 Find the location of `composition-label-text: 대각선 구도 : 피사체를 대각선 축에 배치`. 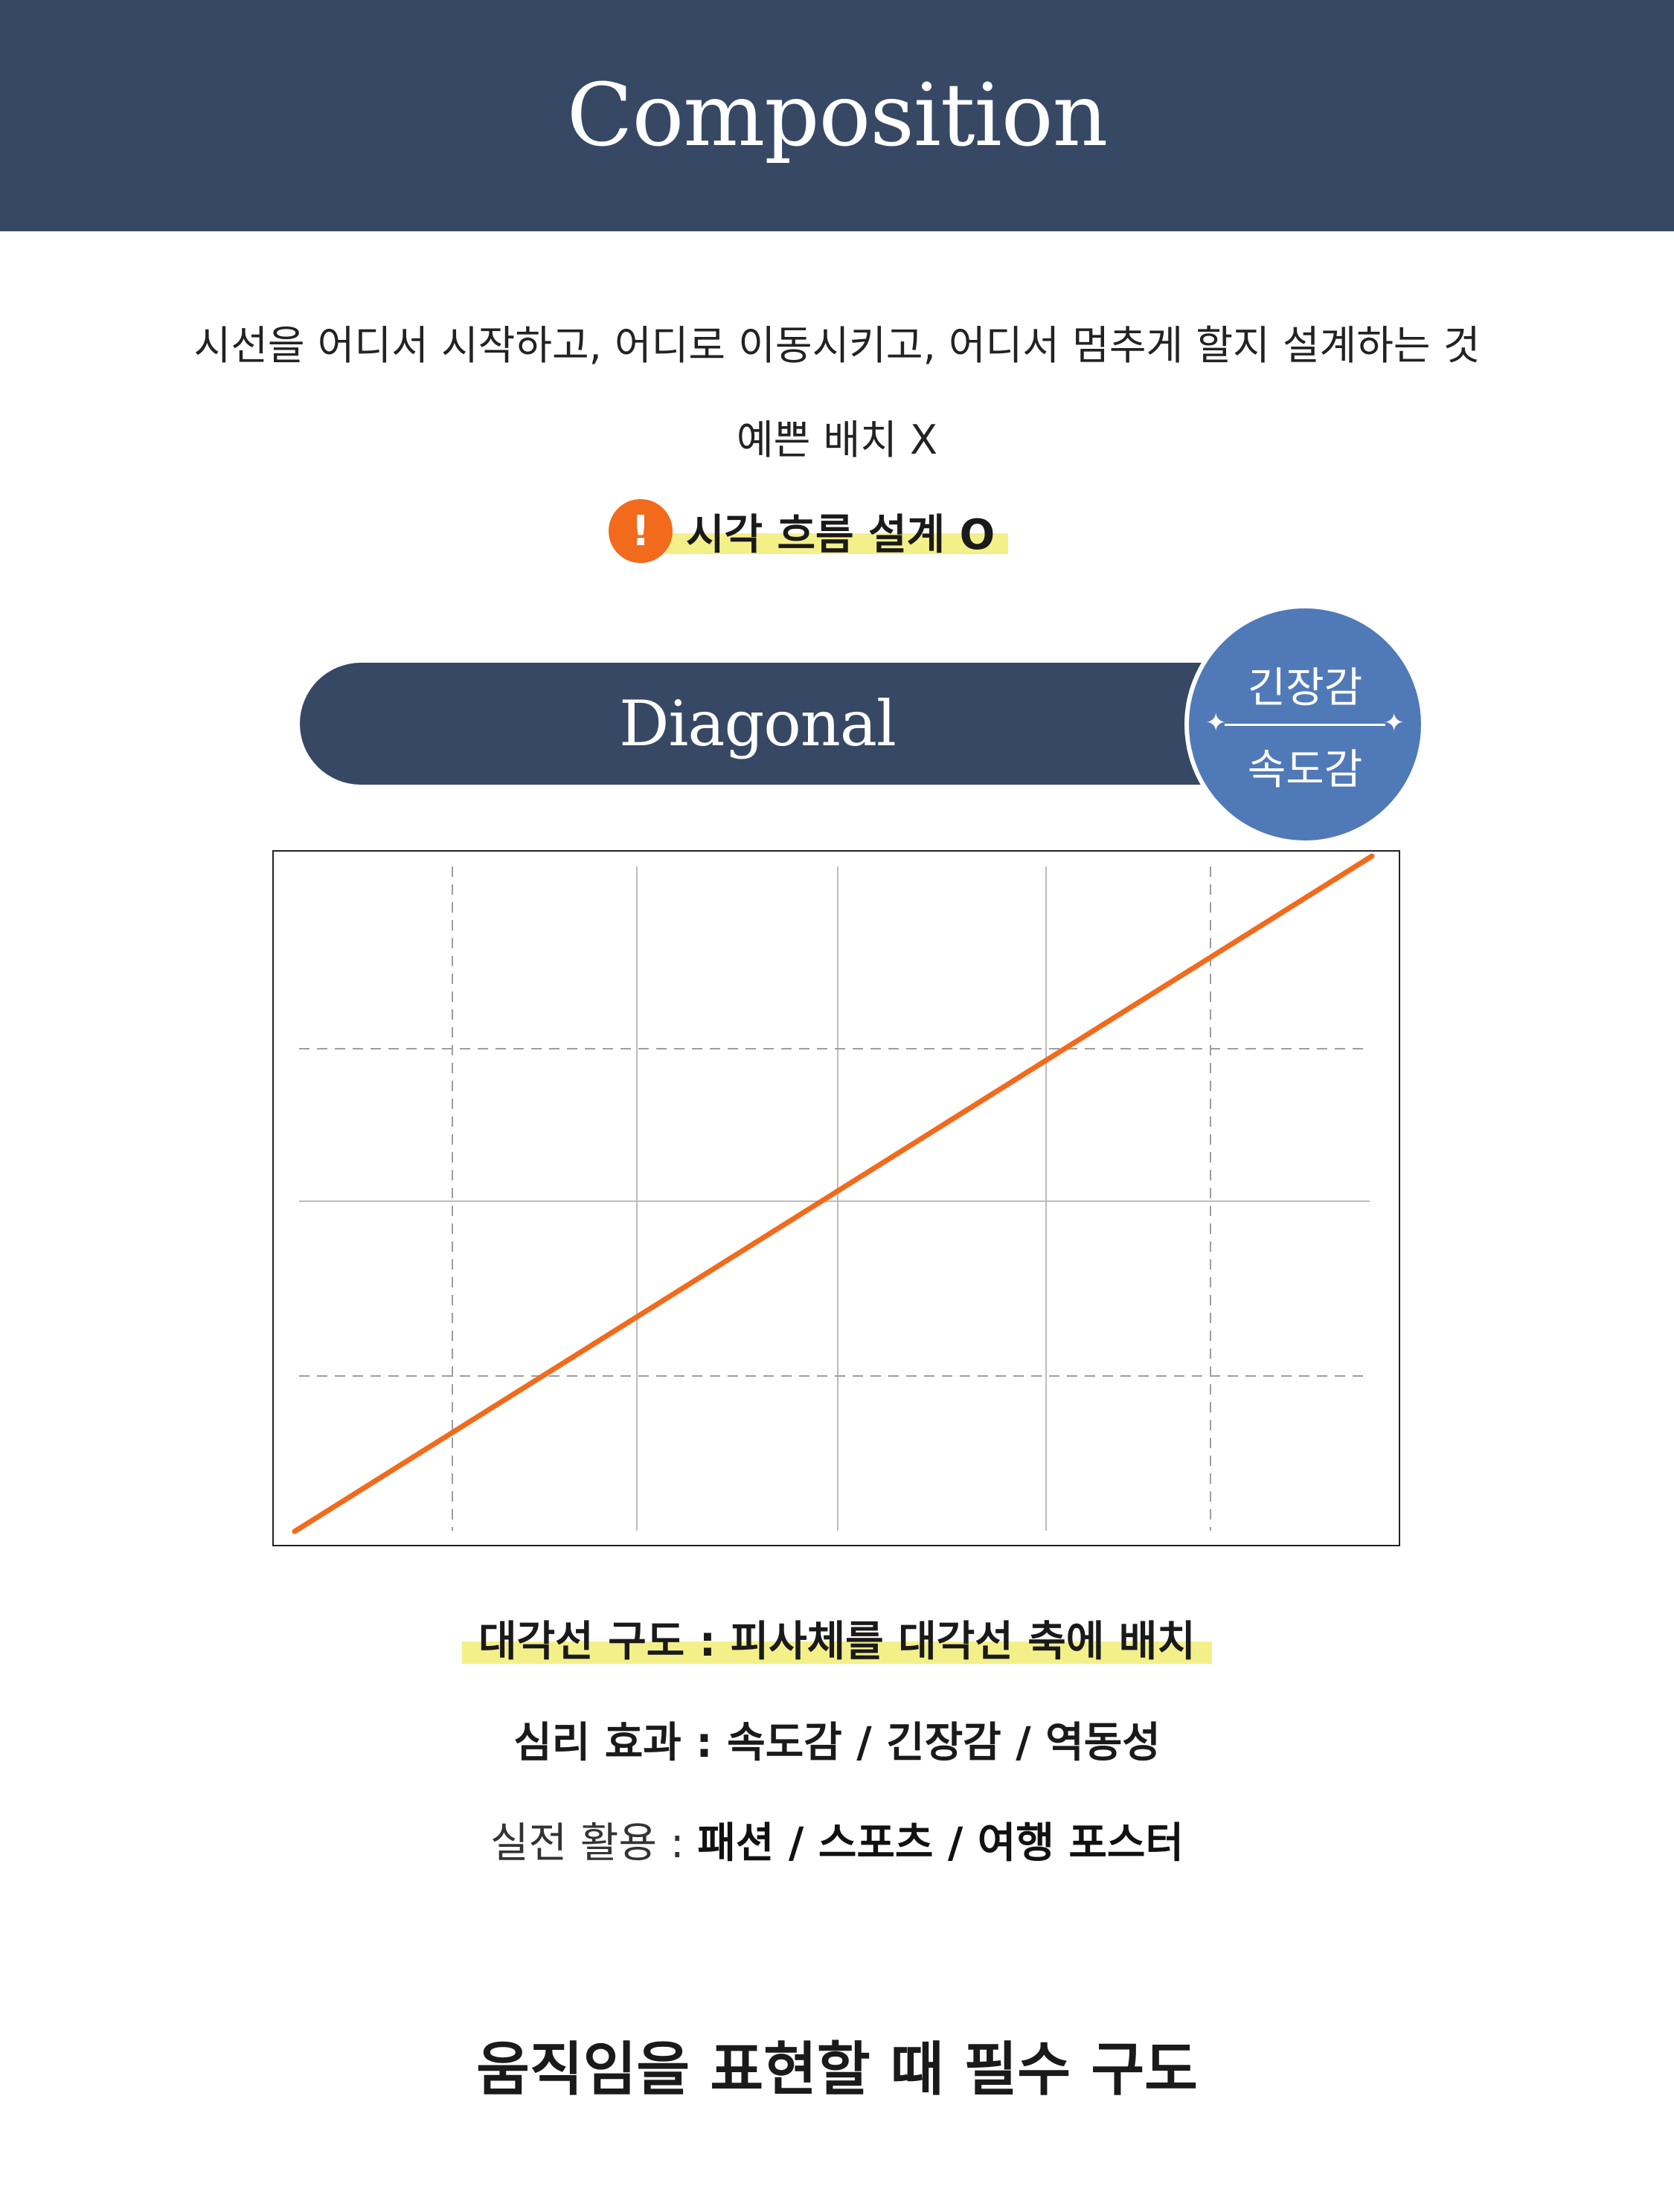

composition-label-text: 대각선 구도 : 피사체를 대각선 축에 배치 is located at coordinates (837, 1638).